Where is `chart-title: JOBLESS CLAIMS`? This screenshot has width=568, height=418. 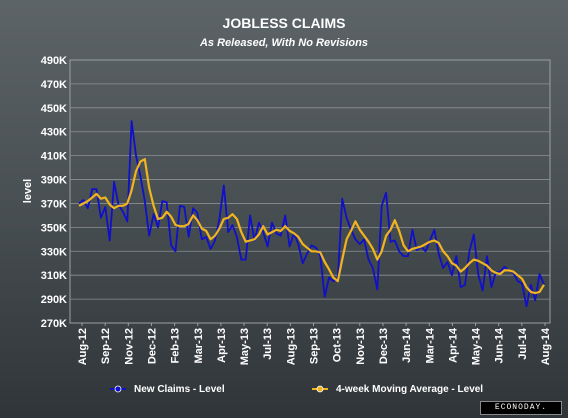 chart-title: JOBLESS CLAIMS is located at coordinates (284, 23).